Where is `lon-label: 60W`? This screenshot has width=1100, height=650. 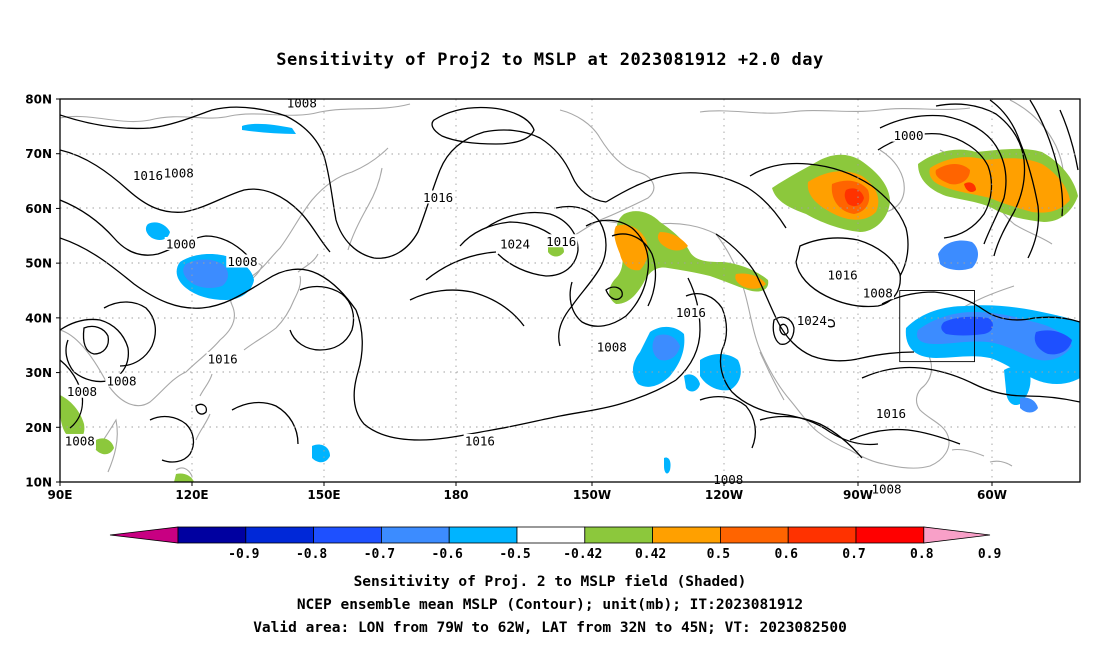 lon-label: 60W is located at coordinates (992, 495).